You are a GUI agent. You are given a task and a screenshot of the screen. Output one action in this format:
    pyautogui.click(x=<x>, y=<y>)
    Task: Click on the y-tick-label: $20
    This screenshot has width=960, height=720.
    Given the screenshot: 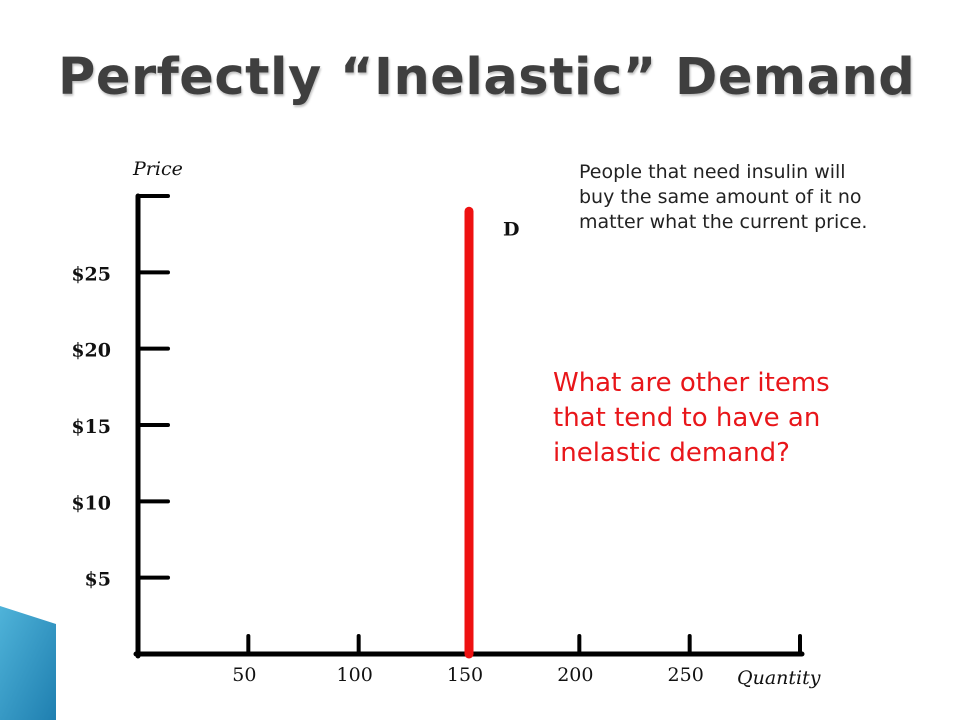 What is the action you would take?
    pyautogui.click(x=91, y=351)
    